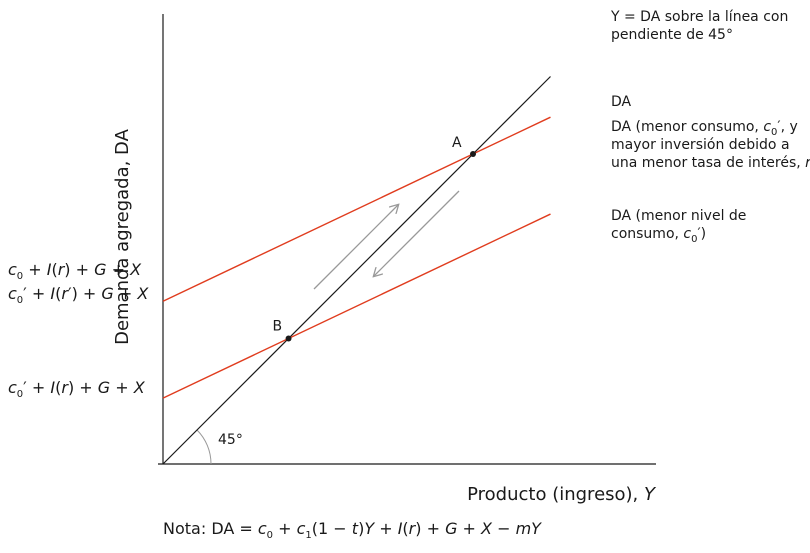 The width and height of the screenshot is (810, 553). I want to click on point-a-label: A, so click(457, 143).